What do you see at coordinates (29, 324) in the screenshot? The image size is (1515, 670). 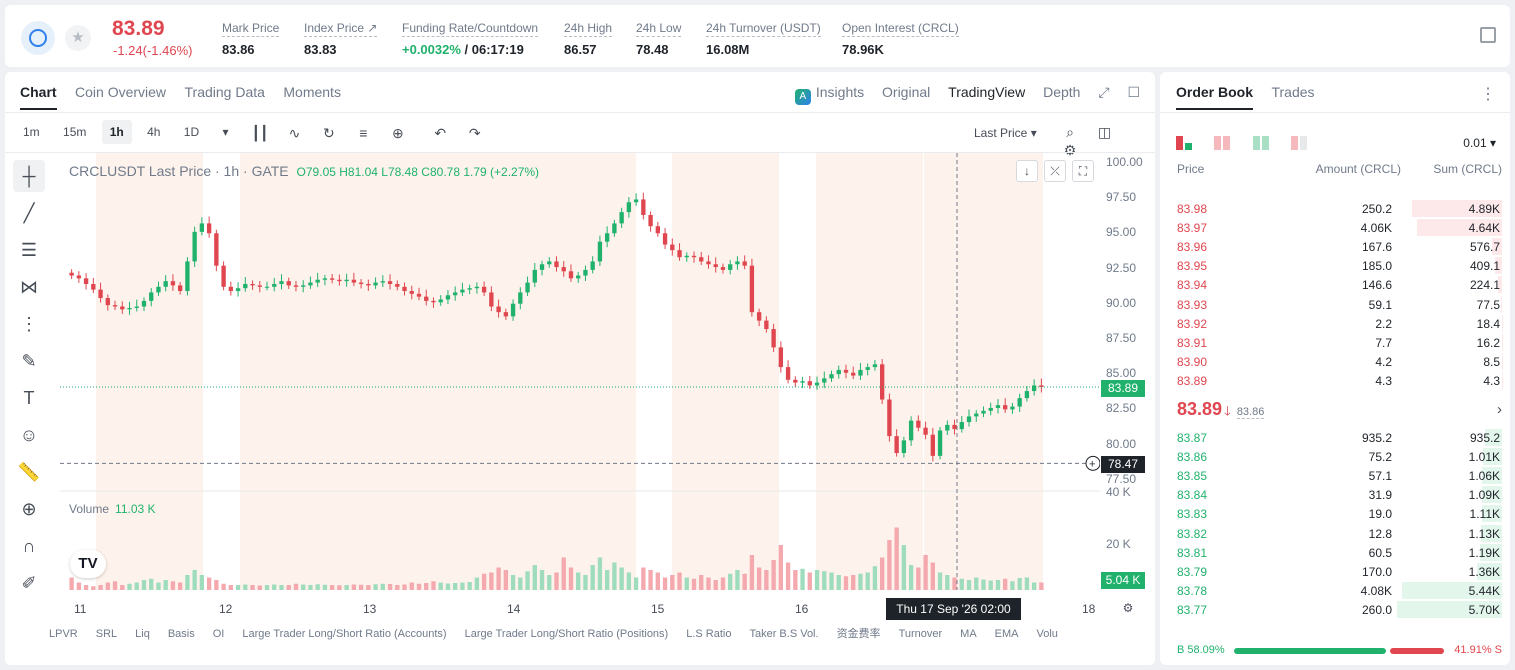 I see `fib-icon: ⋮` at bounding box center [29, 324].